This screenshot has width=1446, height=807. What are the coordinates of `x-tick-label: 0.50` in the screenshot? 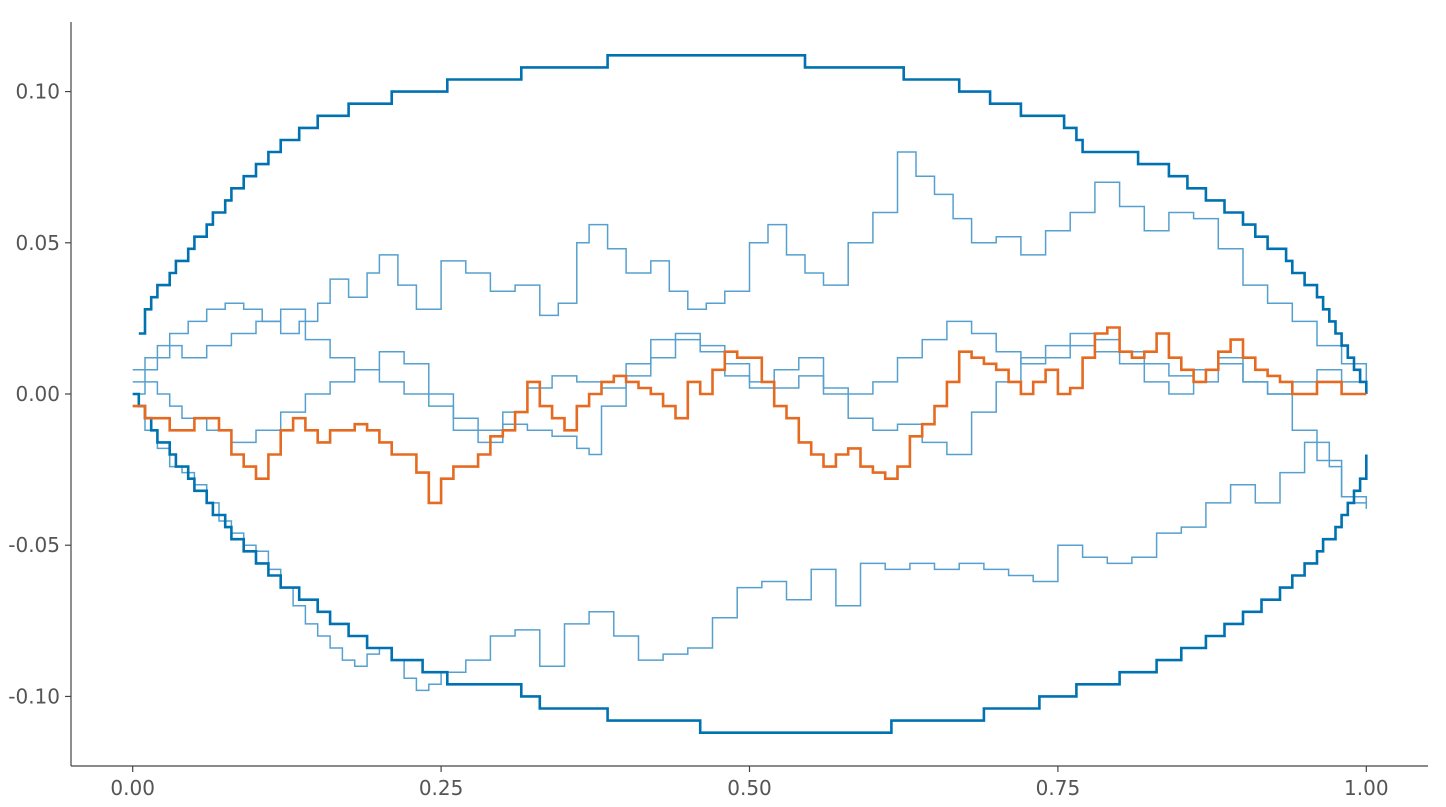 It's located at (749, 788).